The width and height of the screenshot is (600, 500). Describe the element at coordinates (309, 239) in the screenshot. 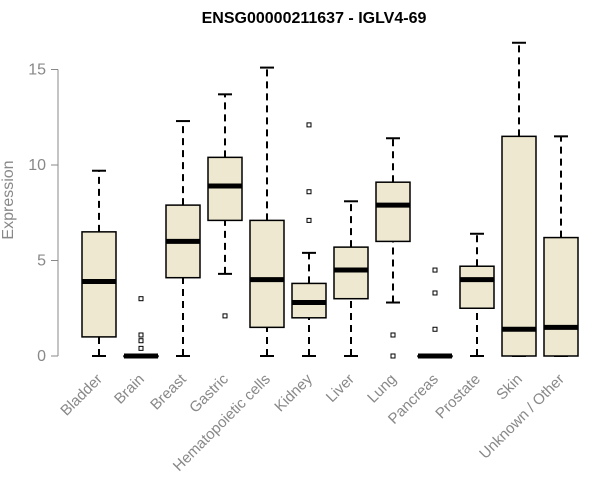

I see `box-kidney` at that location.